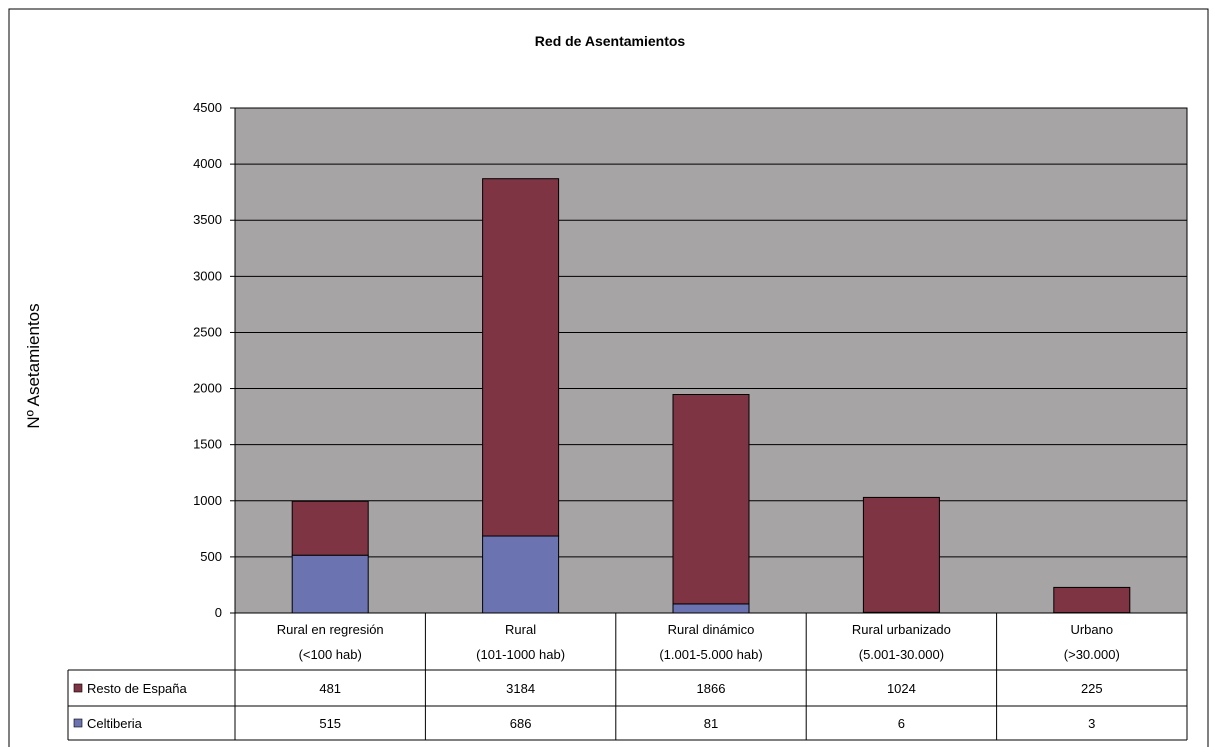  Describe the element at coordinates (610, 41) in the screenshot. I see `chart-title: Red de Asentamientos` at that location.